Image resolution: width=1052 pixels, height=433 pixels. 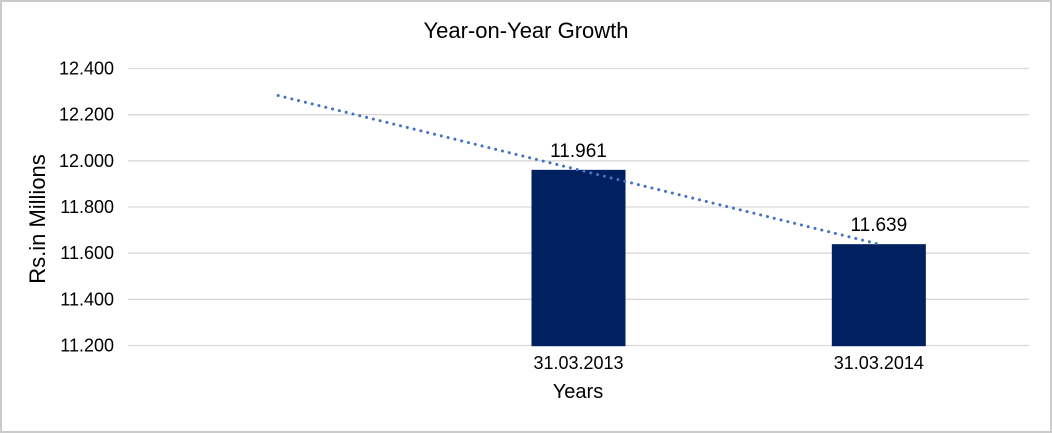 What do you see at coordinates (578, 363) in the screenshot?
I see `x-tick-label: 31.03.2013` at bounding box center [578, 363].